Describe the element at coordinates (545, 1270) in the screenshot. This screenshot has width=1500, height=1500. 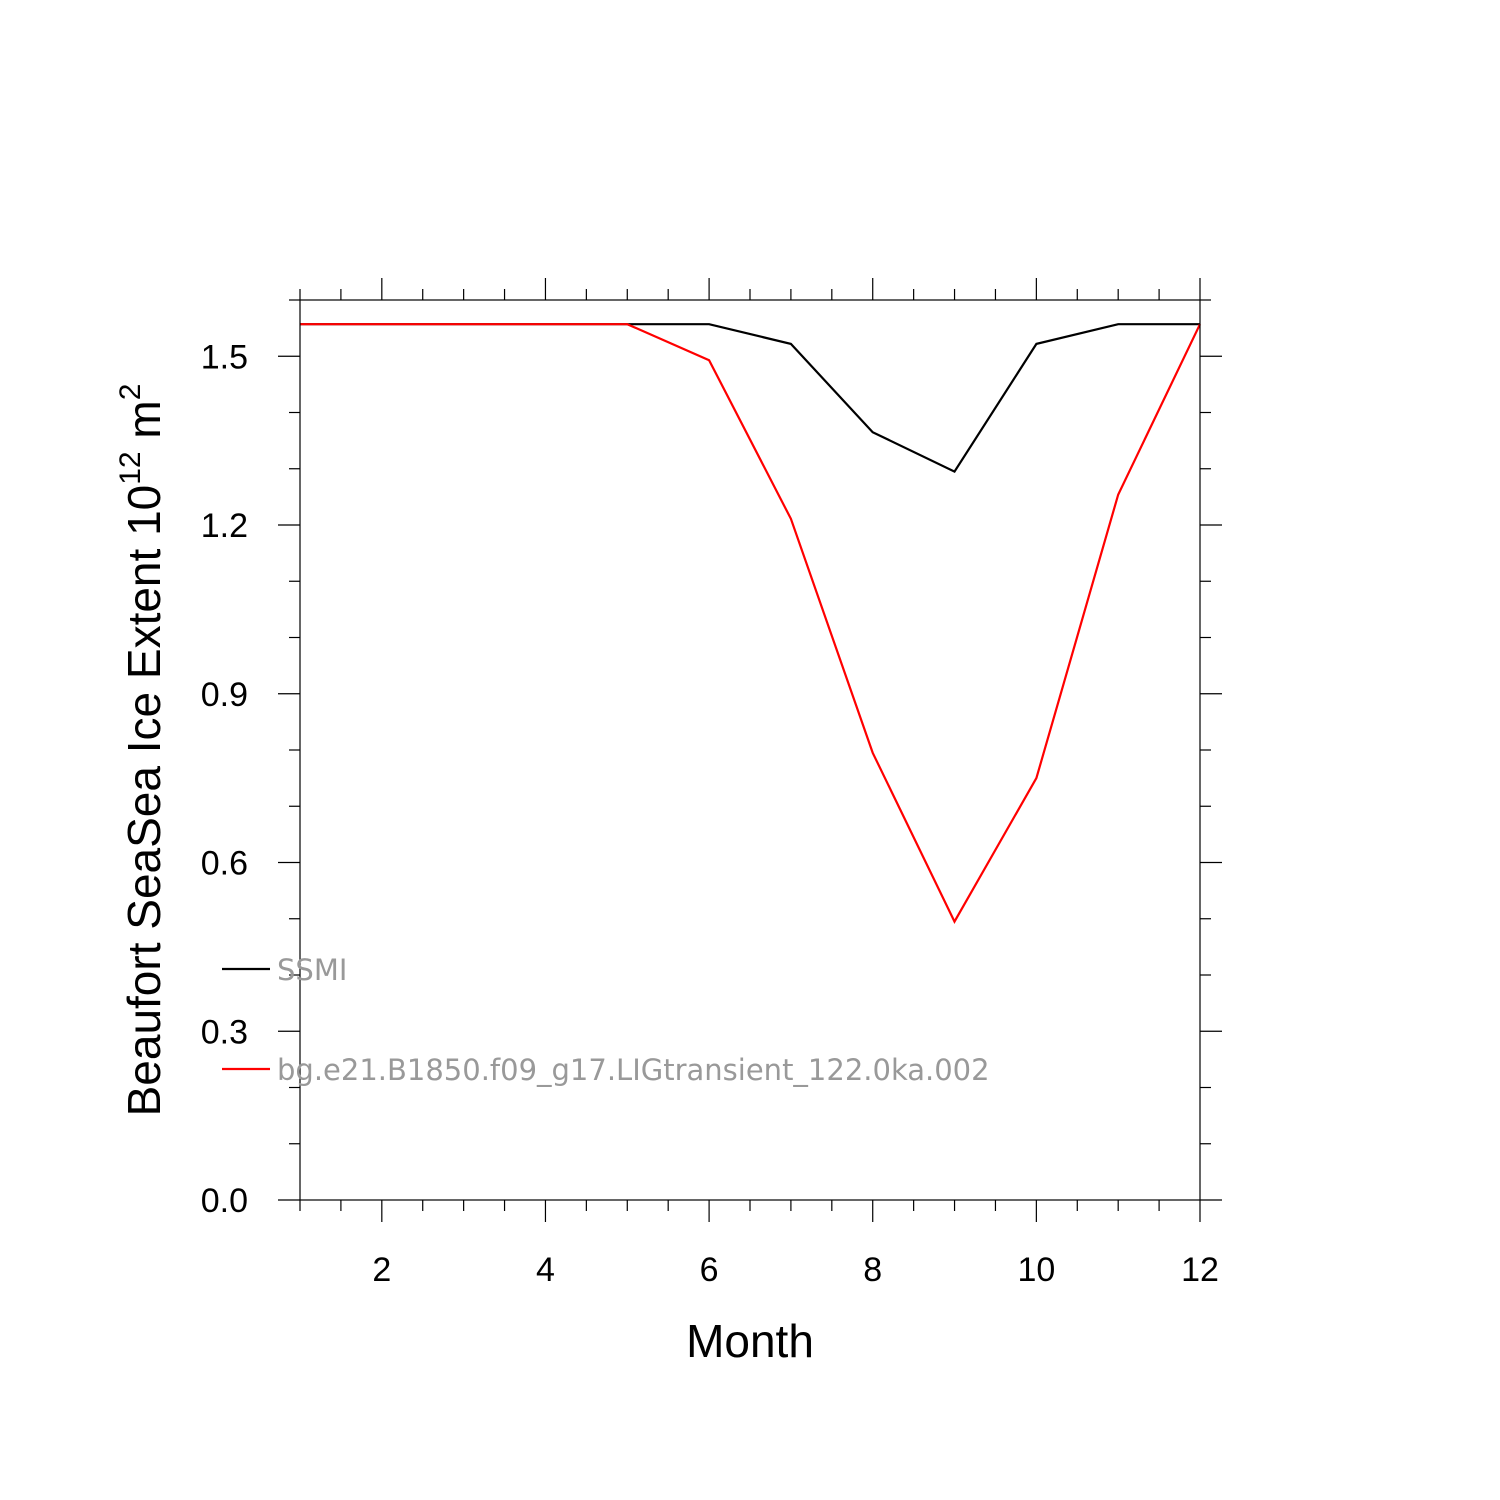
I see `x-tick-label: 4` at that location.